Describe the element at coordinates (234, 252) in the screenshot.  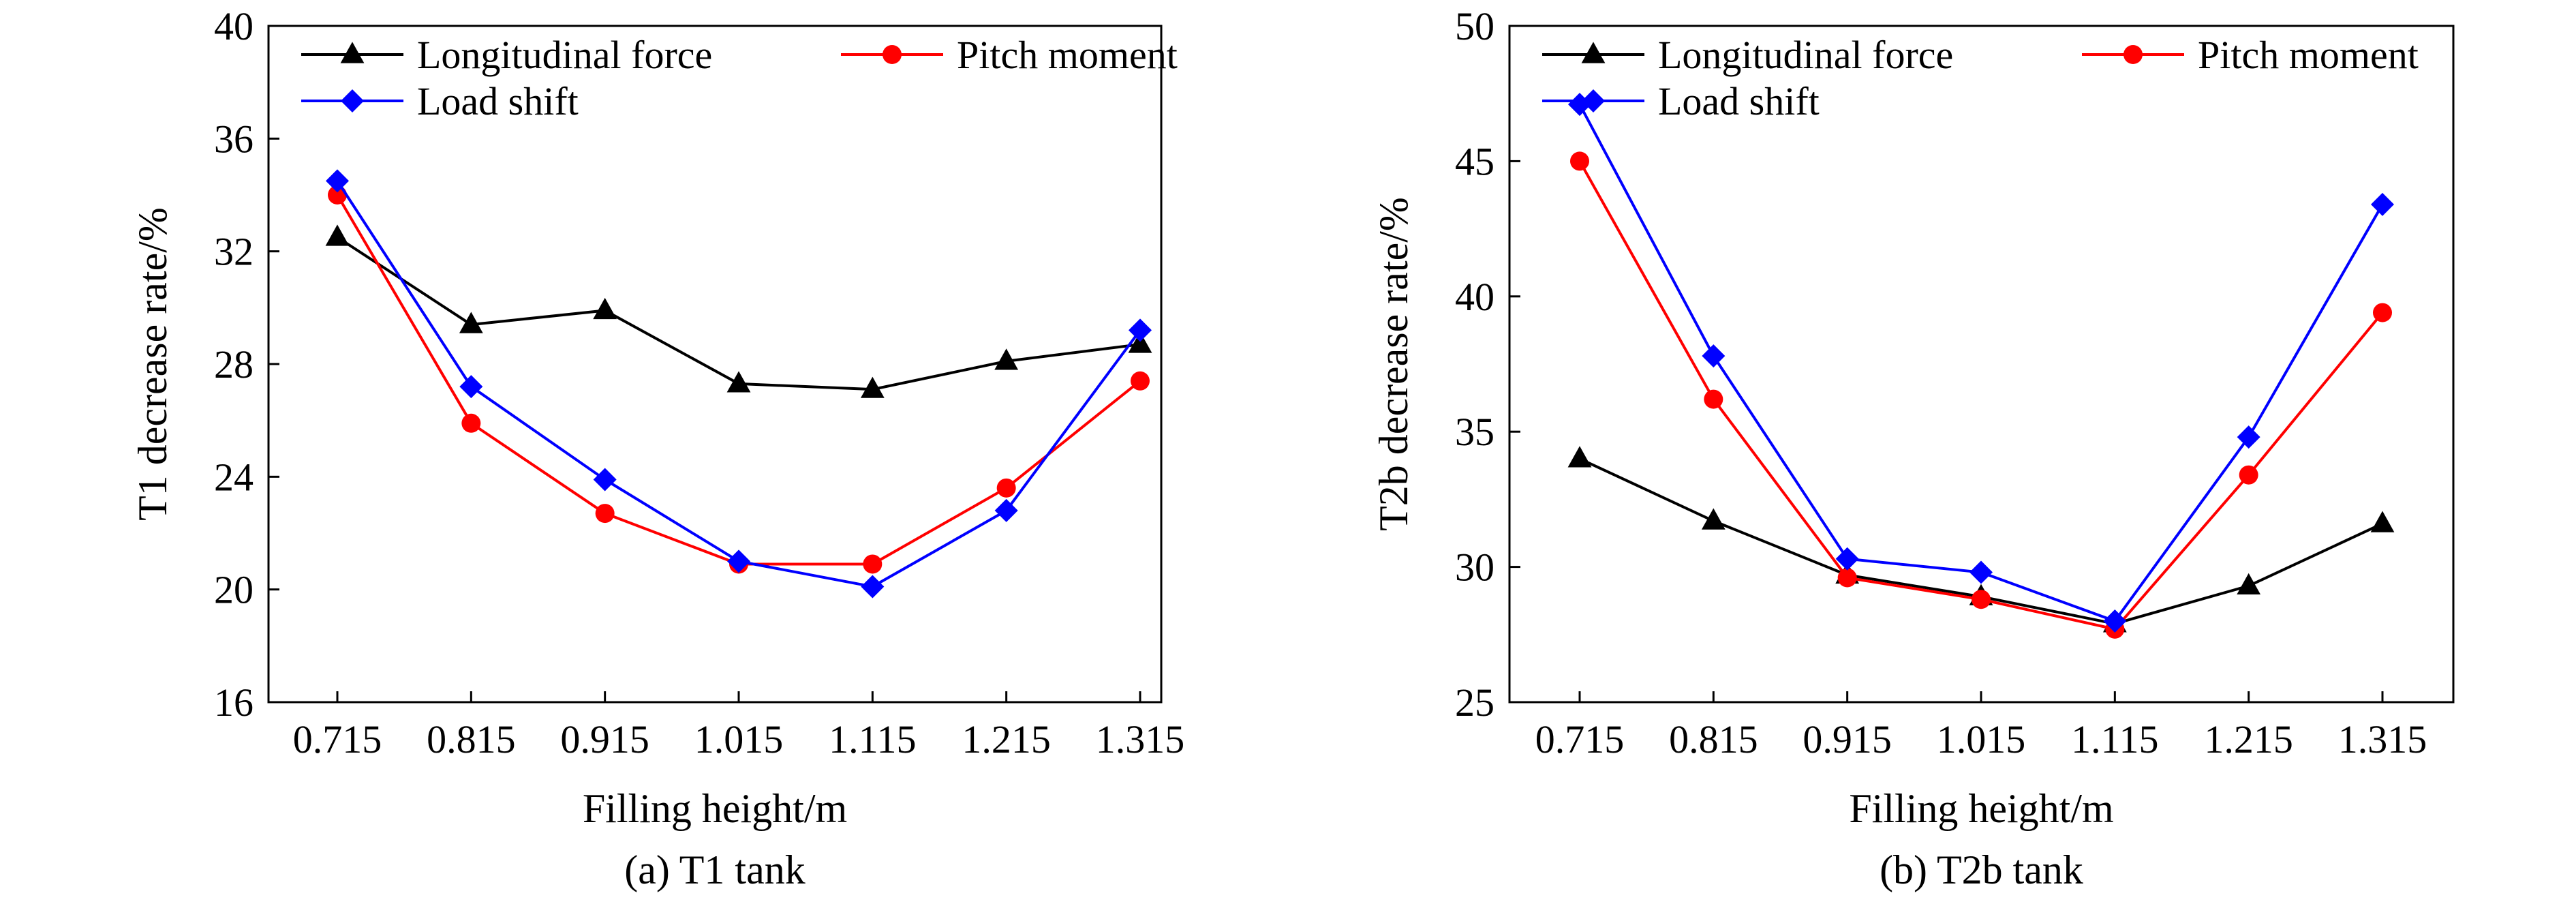
I see `y-tick-label: 32` at that location.